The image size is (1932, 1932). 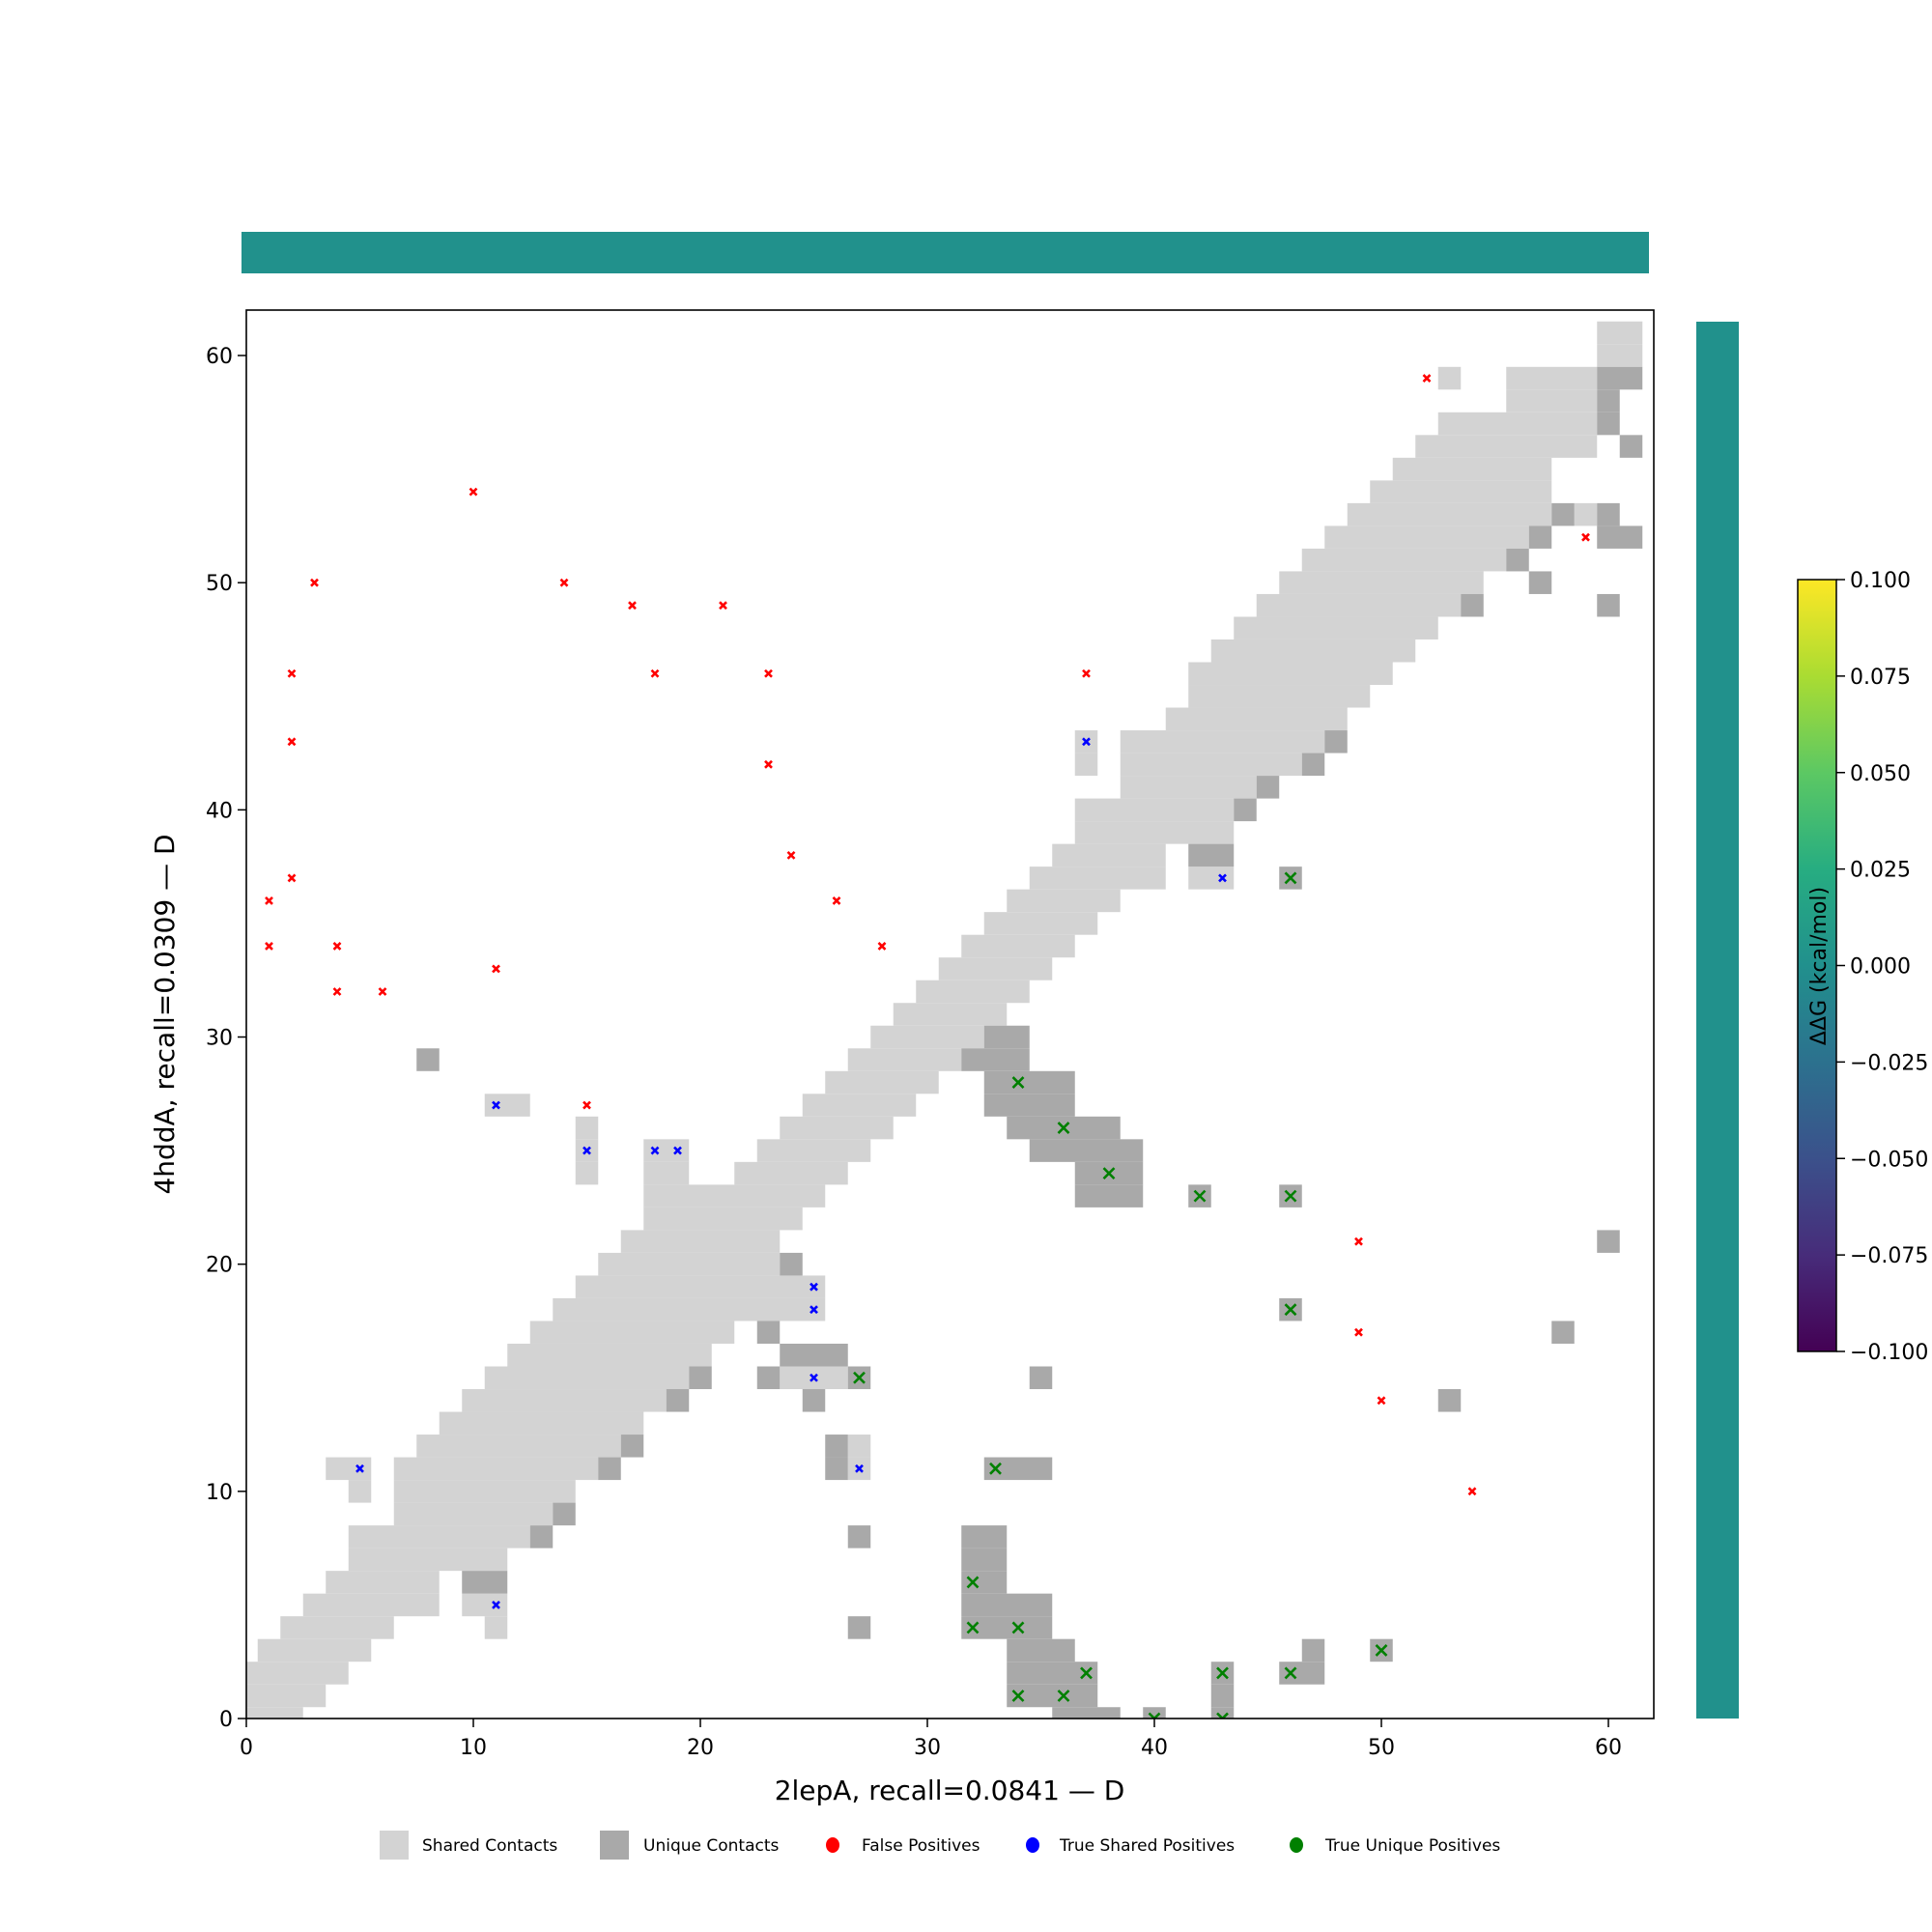 I want to click on colorbar-tick-label: 0.050, so click(x=1880, y=774).